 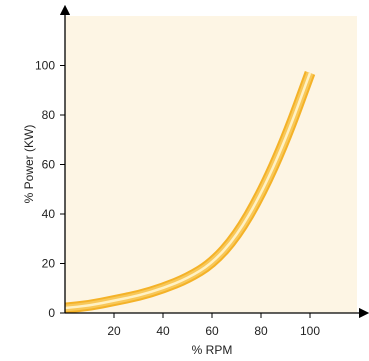 I want to click on x-tick-label: 60, so click(x=212, y=331).